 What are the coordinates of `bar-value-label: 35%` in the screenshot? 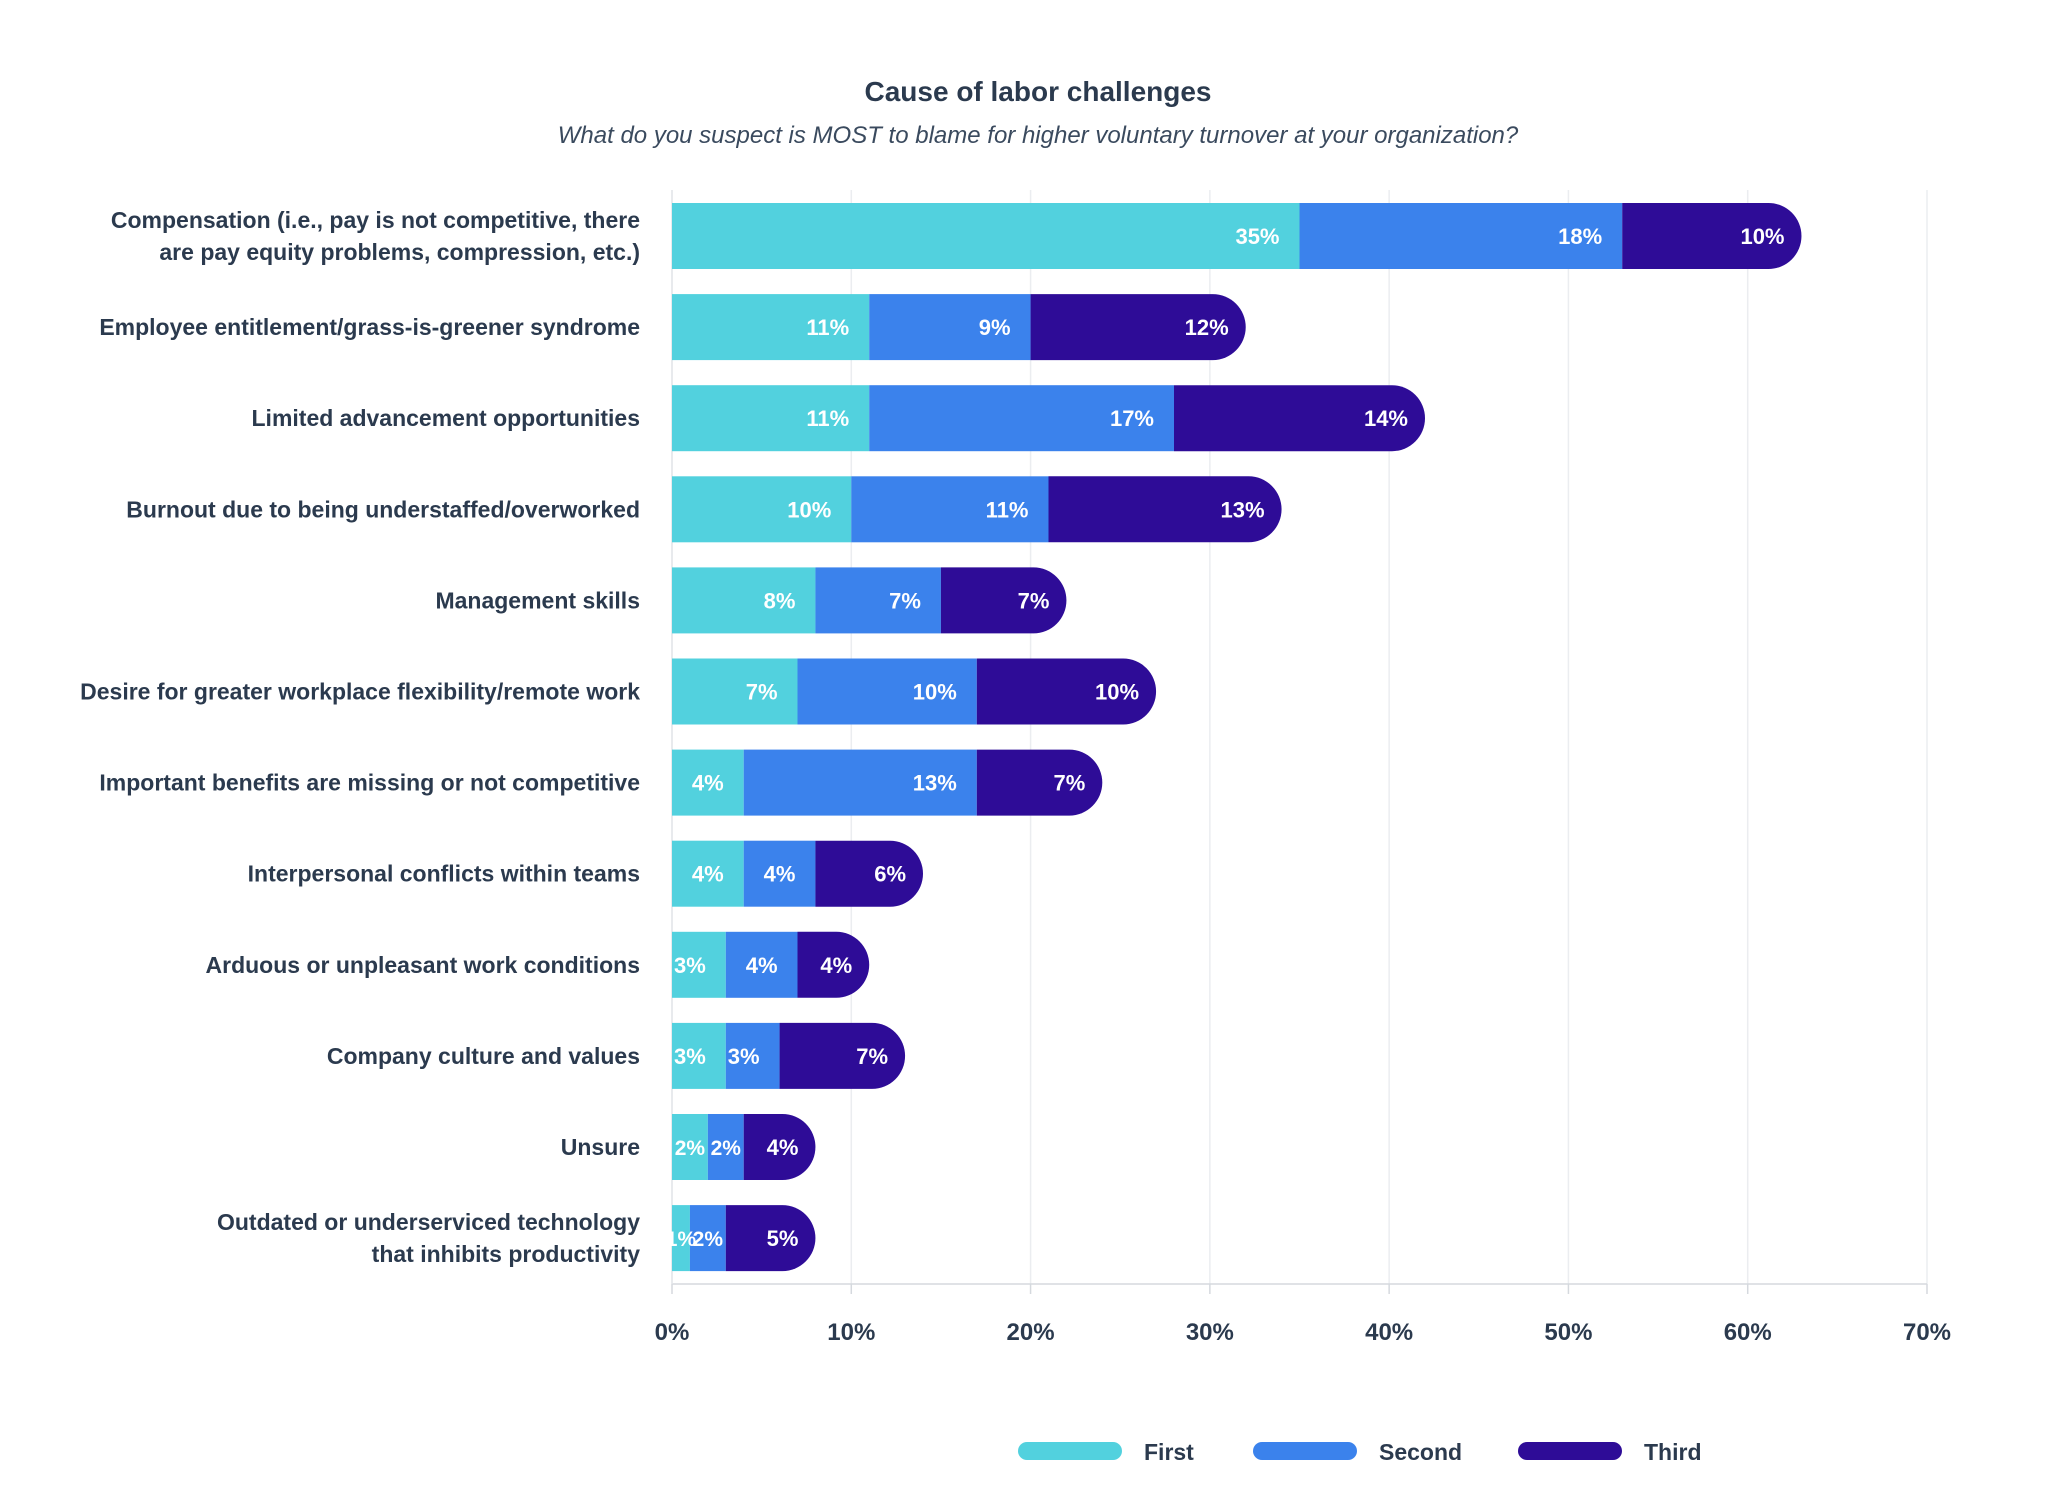 It's located at (1257, 236).